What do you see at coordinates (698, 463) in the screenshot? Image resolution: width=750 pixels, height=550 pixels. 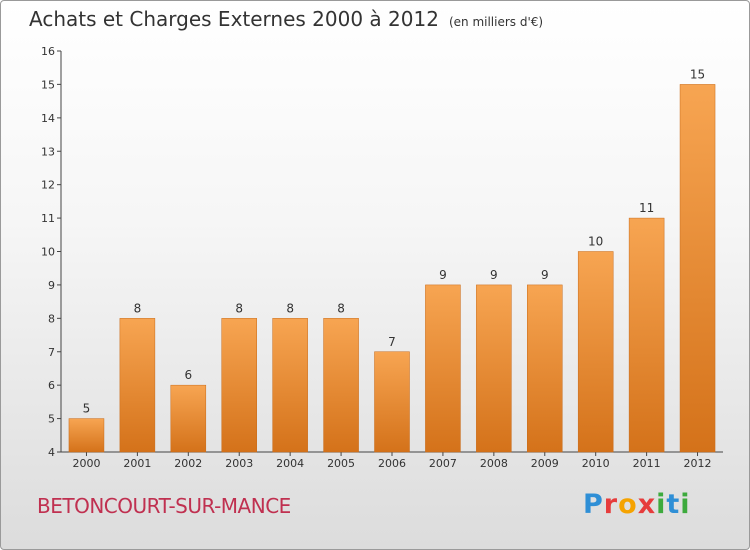 I see `x-tick-label: 2012` at bounding box center [698, 463].